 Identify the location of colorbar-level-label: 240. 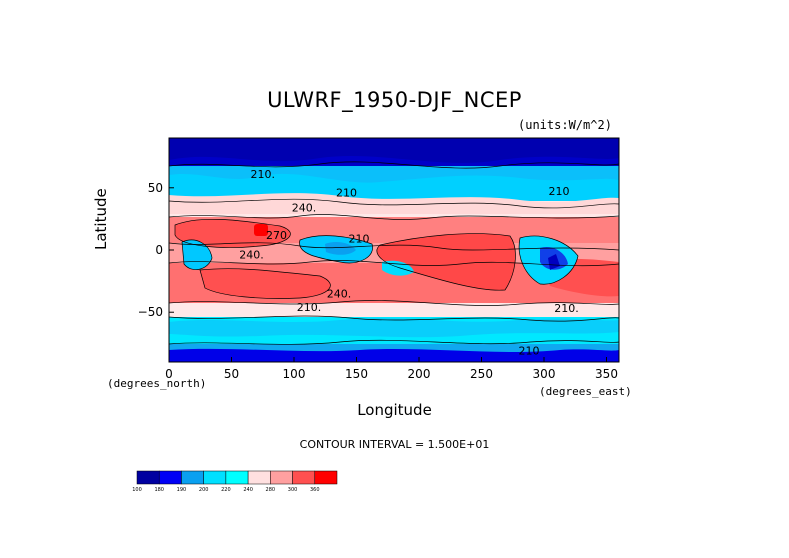
(248, 490).